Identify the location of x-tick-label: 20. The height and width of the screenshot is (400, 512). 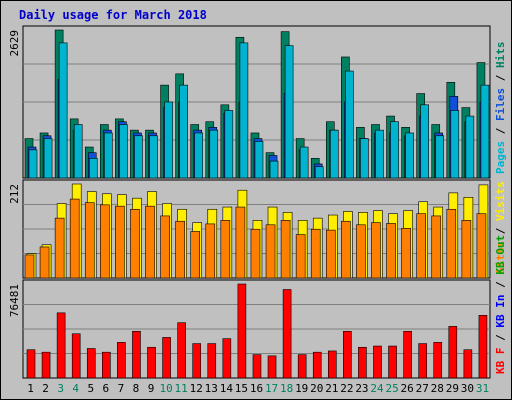
(316, 388).